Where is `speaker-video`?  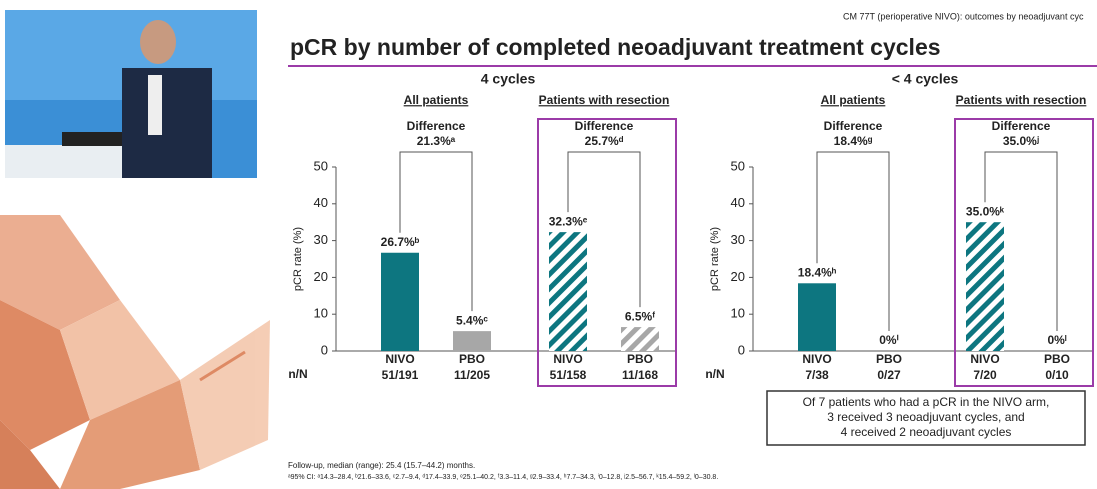 speaker-video is located at coordinates (131, 94).